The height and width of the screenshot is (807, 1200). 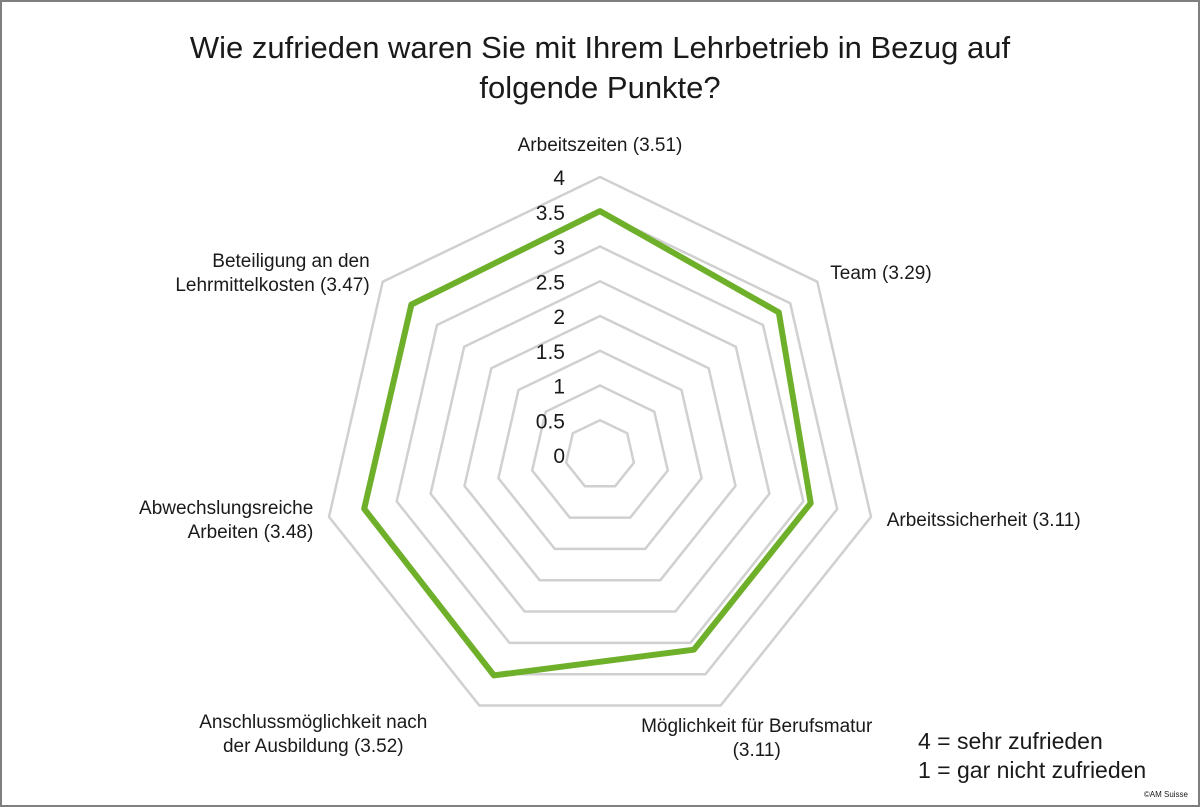 What do you see at coordinates (1010, 741) in the screenshot?
I see `legend-line-1: 4 = sehr zufrieden` at bounding box center [1010, 741].